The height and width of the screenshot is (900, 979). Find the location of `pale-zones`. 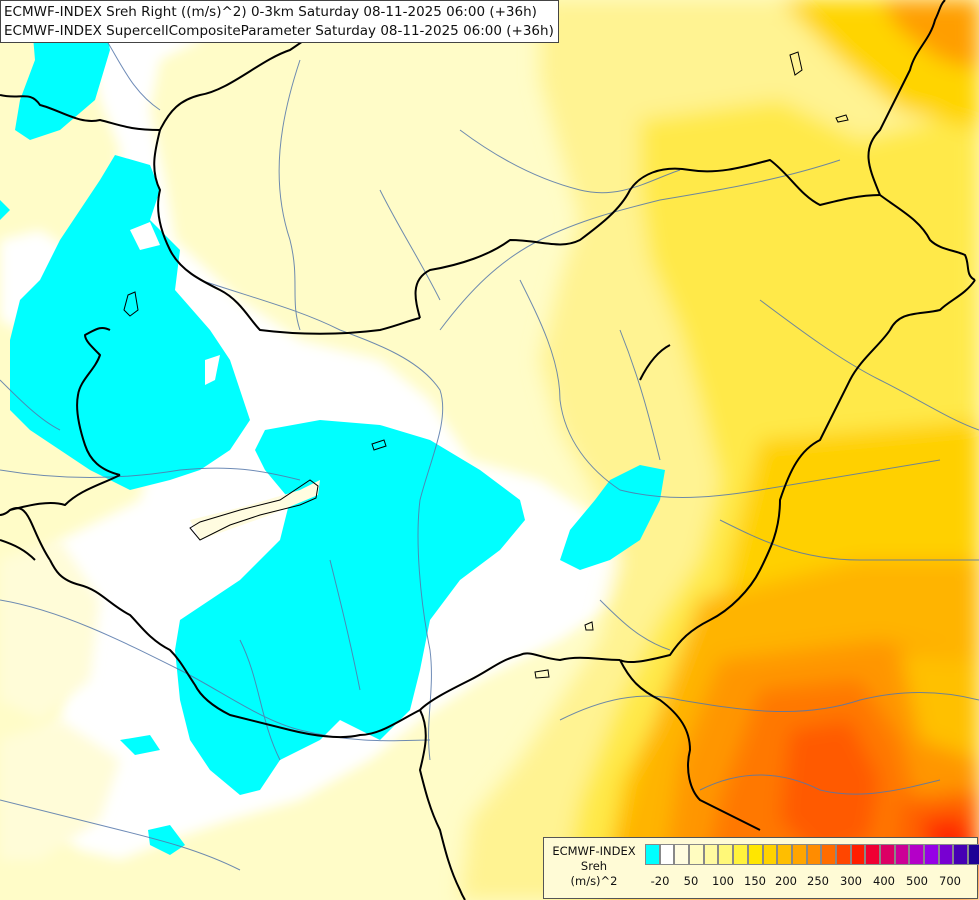

pale-zones is located at coordinates (60, 700).